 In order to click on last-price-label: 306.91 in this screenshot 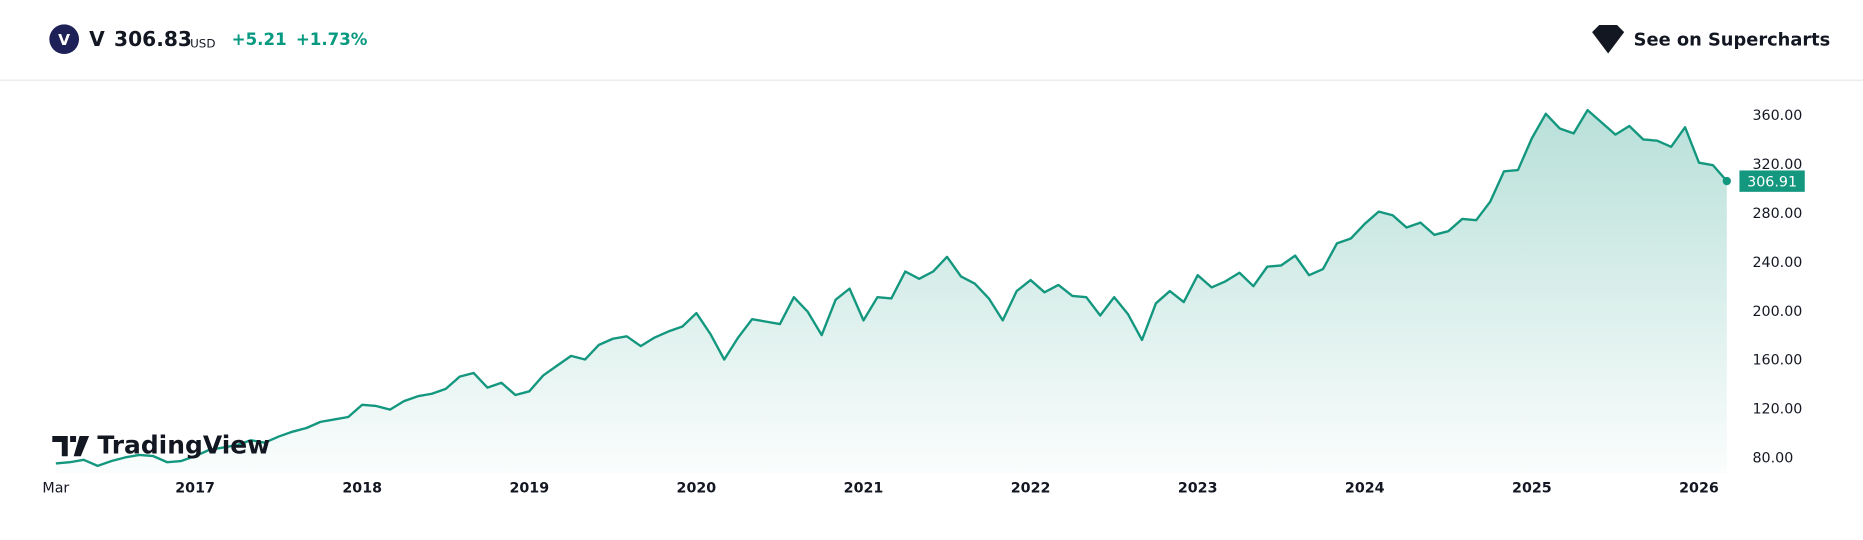, I will do `click(1772, 182)`.